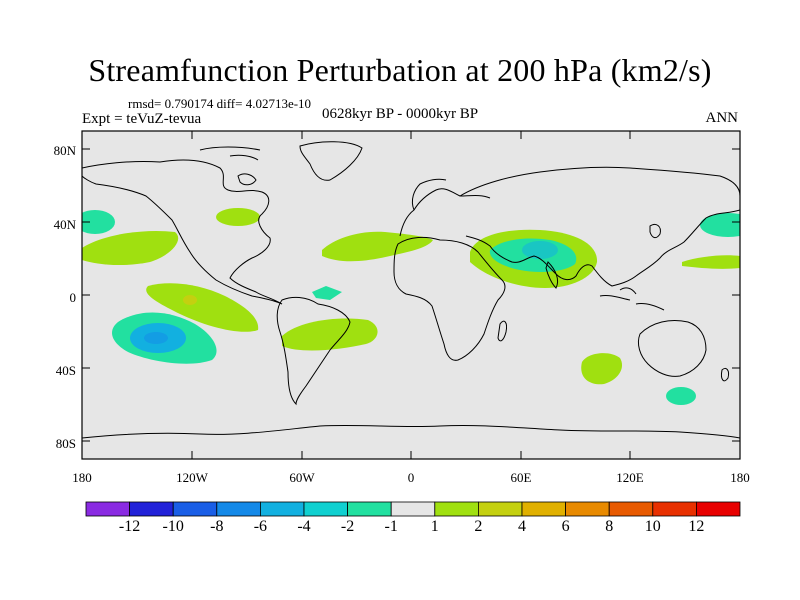  I want to click on colorbar-label: 8, so click(609, 526).